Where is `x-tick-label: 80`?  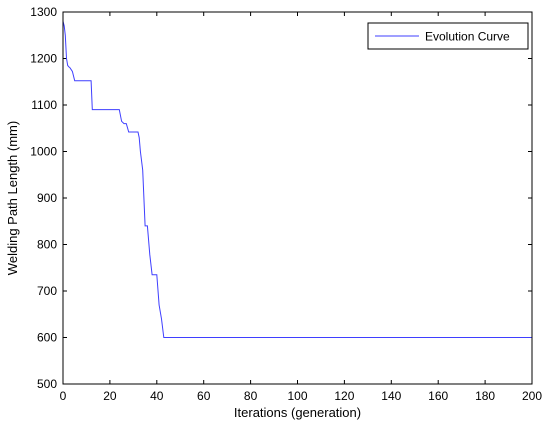
x-tick-label: 80 is located at coordinates (251, 396).